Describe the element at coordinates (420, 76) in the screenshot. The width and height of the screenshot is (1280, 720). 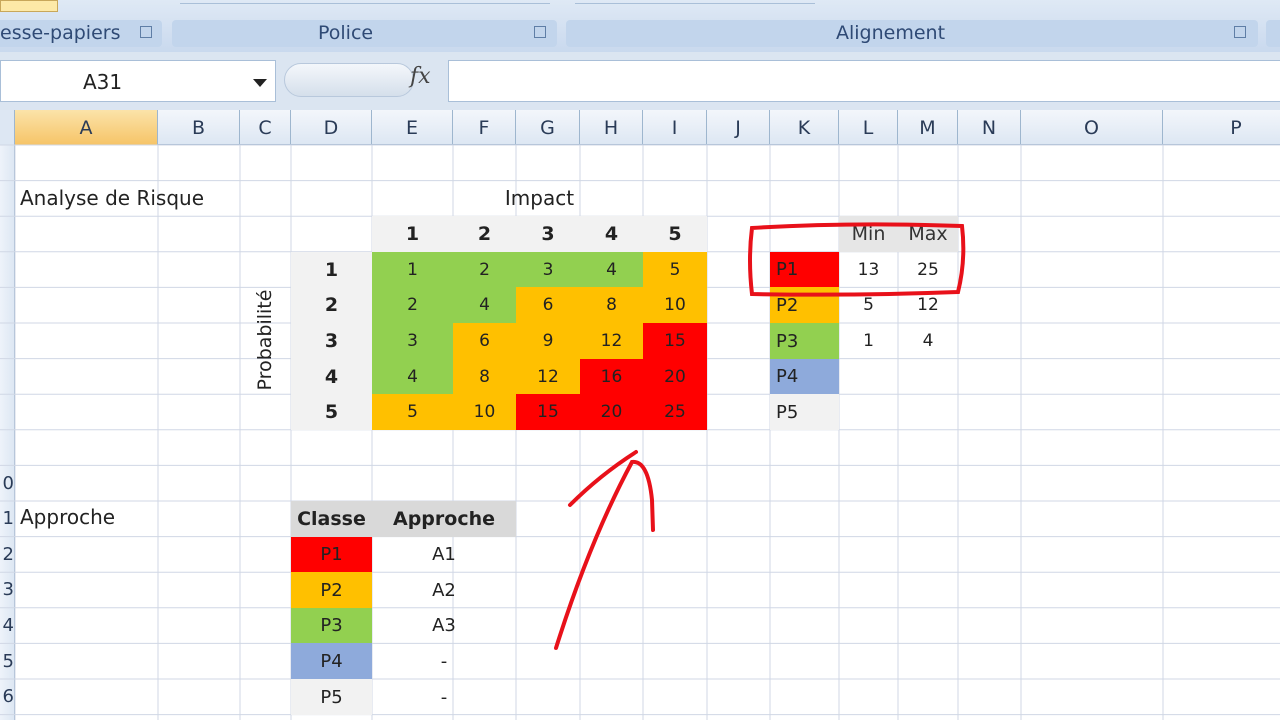
I see `insert-function: fx` at that location.